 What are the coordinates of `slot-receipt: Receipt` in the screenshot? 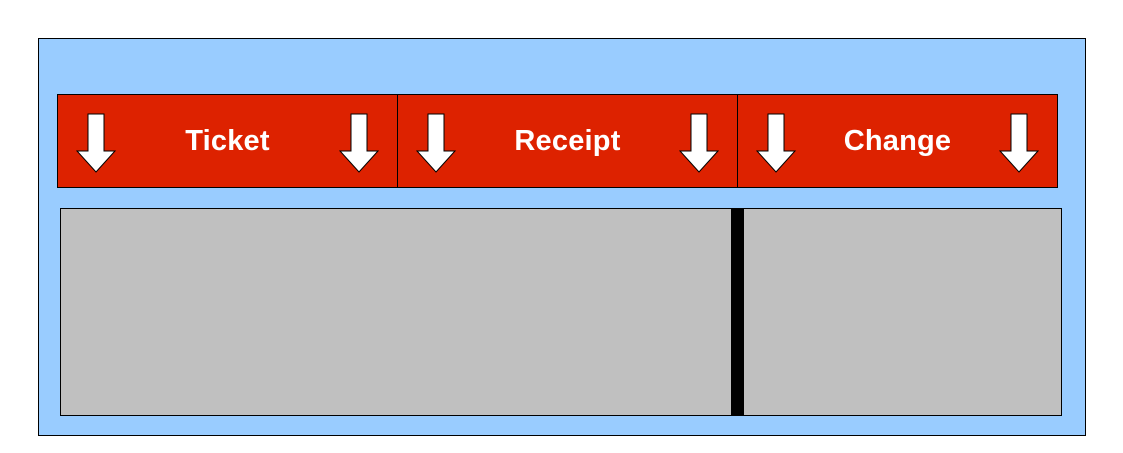 It's located at (568, 141).